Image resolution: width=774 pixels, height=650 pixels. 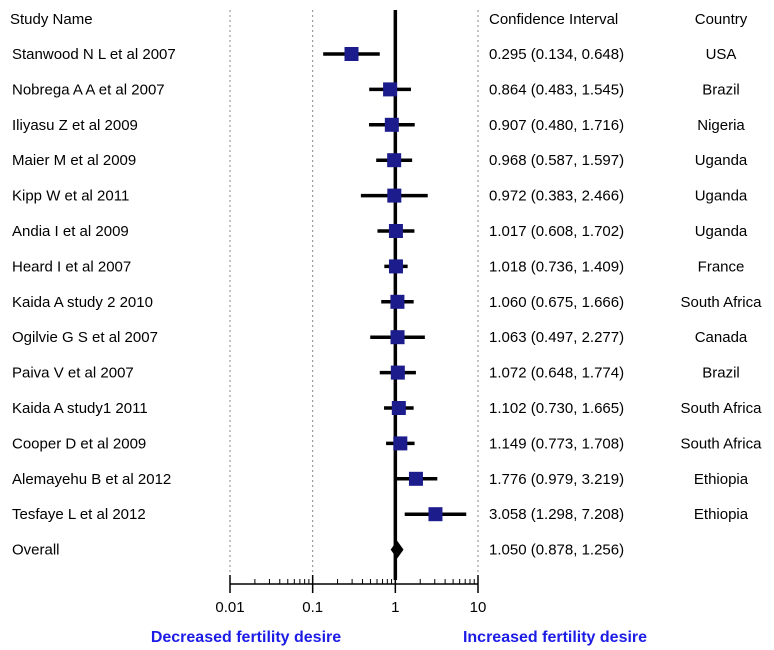 What do you see at coordinates (88, 89) in the screenshot?
I see `study-name: Nobrega A A et al 2007` at bounding box center [88, 89].